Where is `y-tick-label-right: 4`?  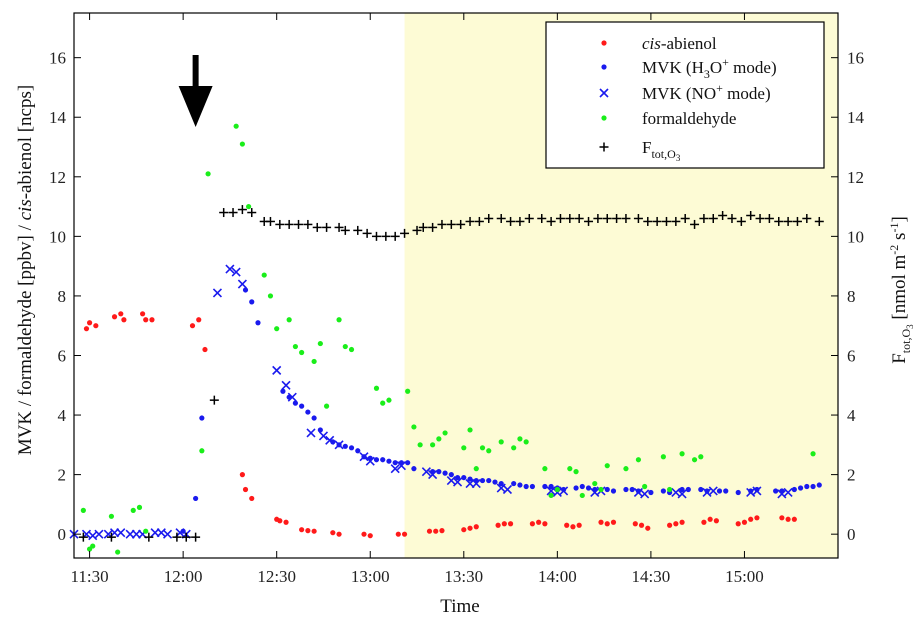 y-tick-label-right: 4 is located at coordinates (851, 415).